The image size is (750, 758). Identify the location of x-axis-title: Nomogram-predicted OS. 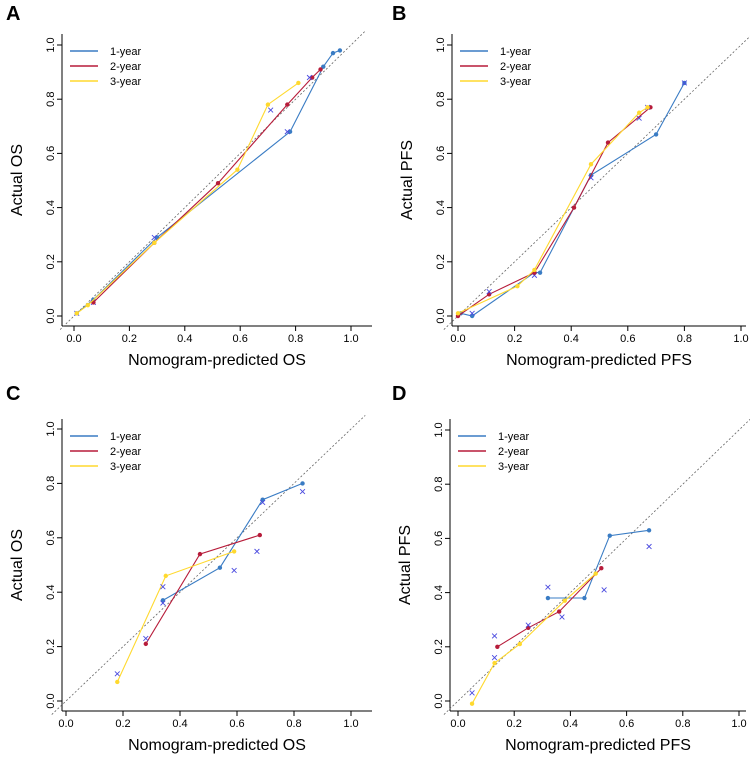
(217, 360).